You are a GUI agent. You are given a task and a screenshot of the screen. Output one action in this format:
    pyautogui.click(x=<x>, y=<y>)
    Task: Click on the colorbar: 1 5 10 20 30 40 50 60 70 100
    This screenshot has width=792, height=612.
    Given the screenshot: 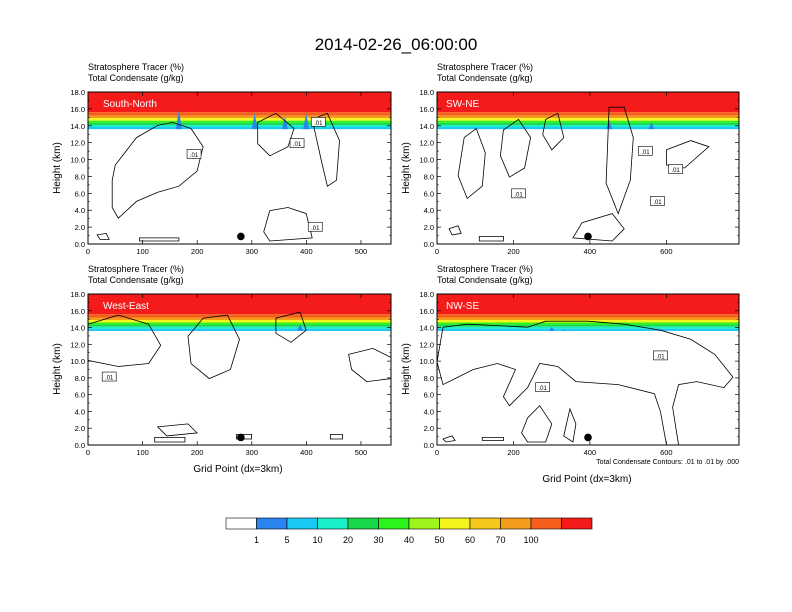 What is the action you would take?
    pyautogui.click(x=409, y=531)
    